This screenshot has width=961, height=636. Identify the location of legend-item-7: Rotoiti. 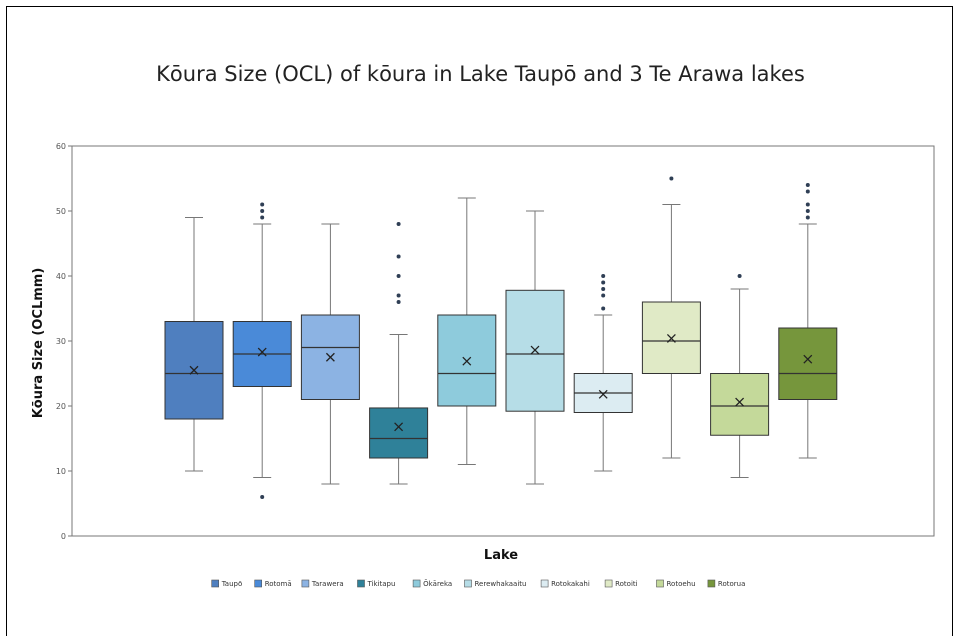
(621, 583).